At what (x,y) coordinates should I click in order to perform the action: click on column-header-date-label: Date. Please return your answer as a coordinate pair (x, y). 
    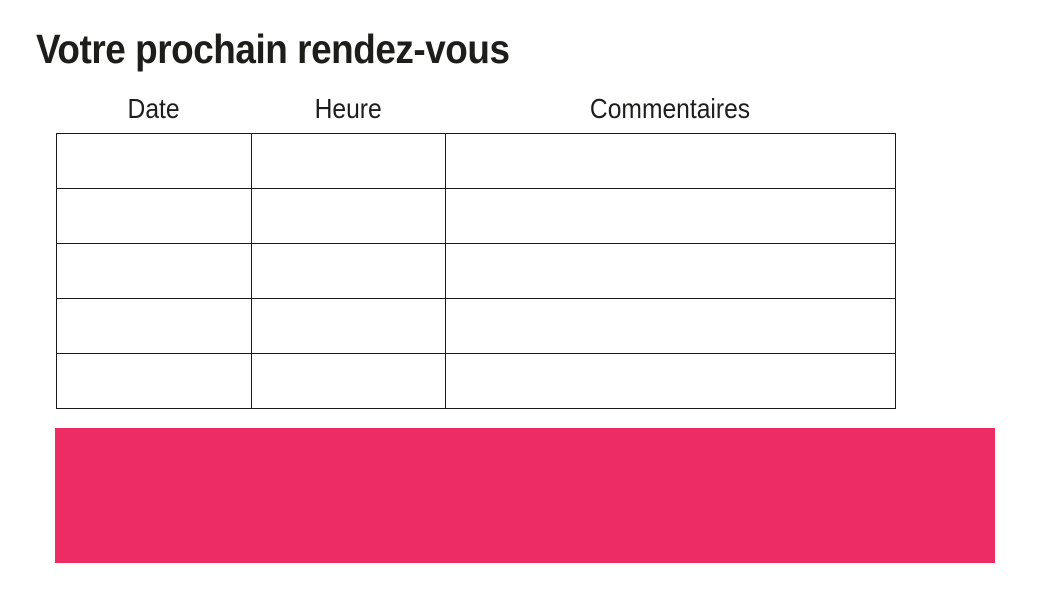
    Looking at the image, I should click on (153, 108).